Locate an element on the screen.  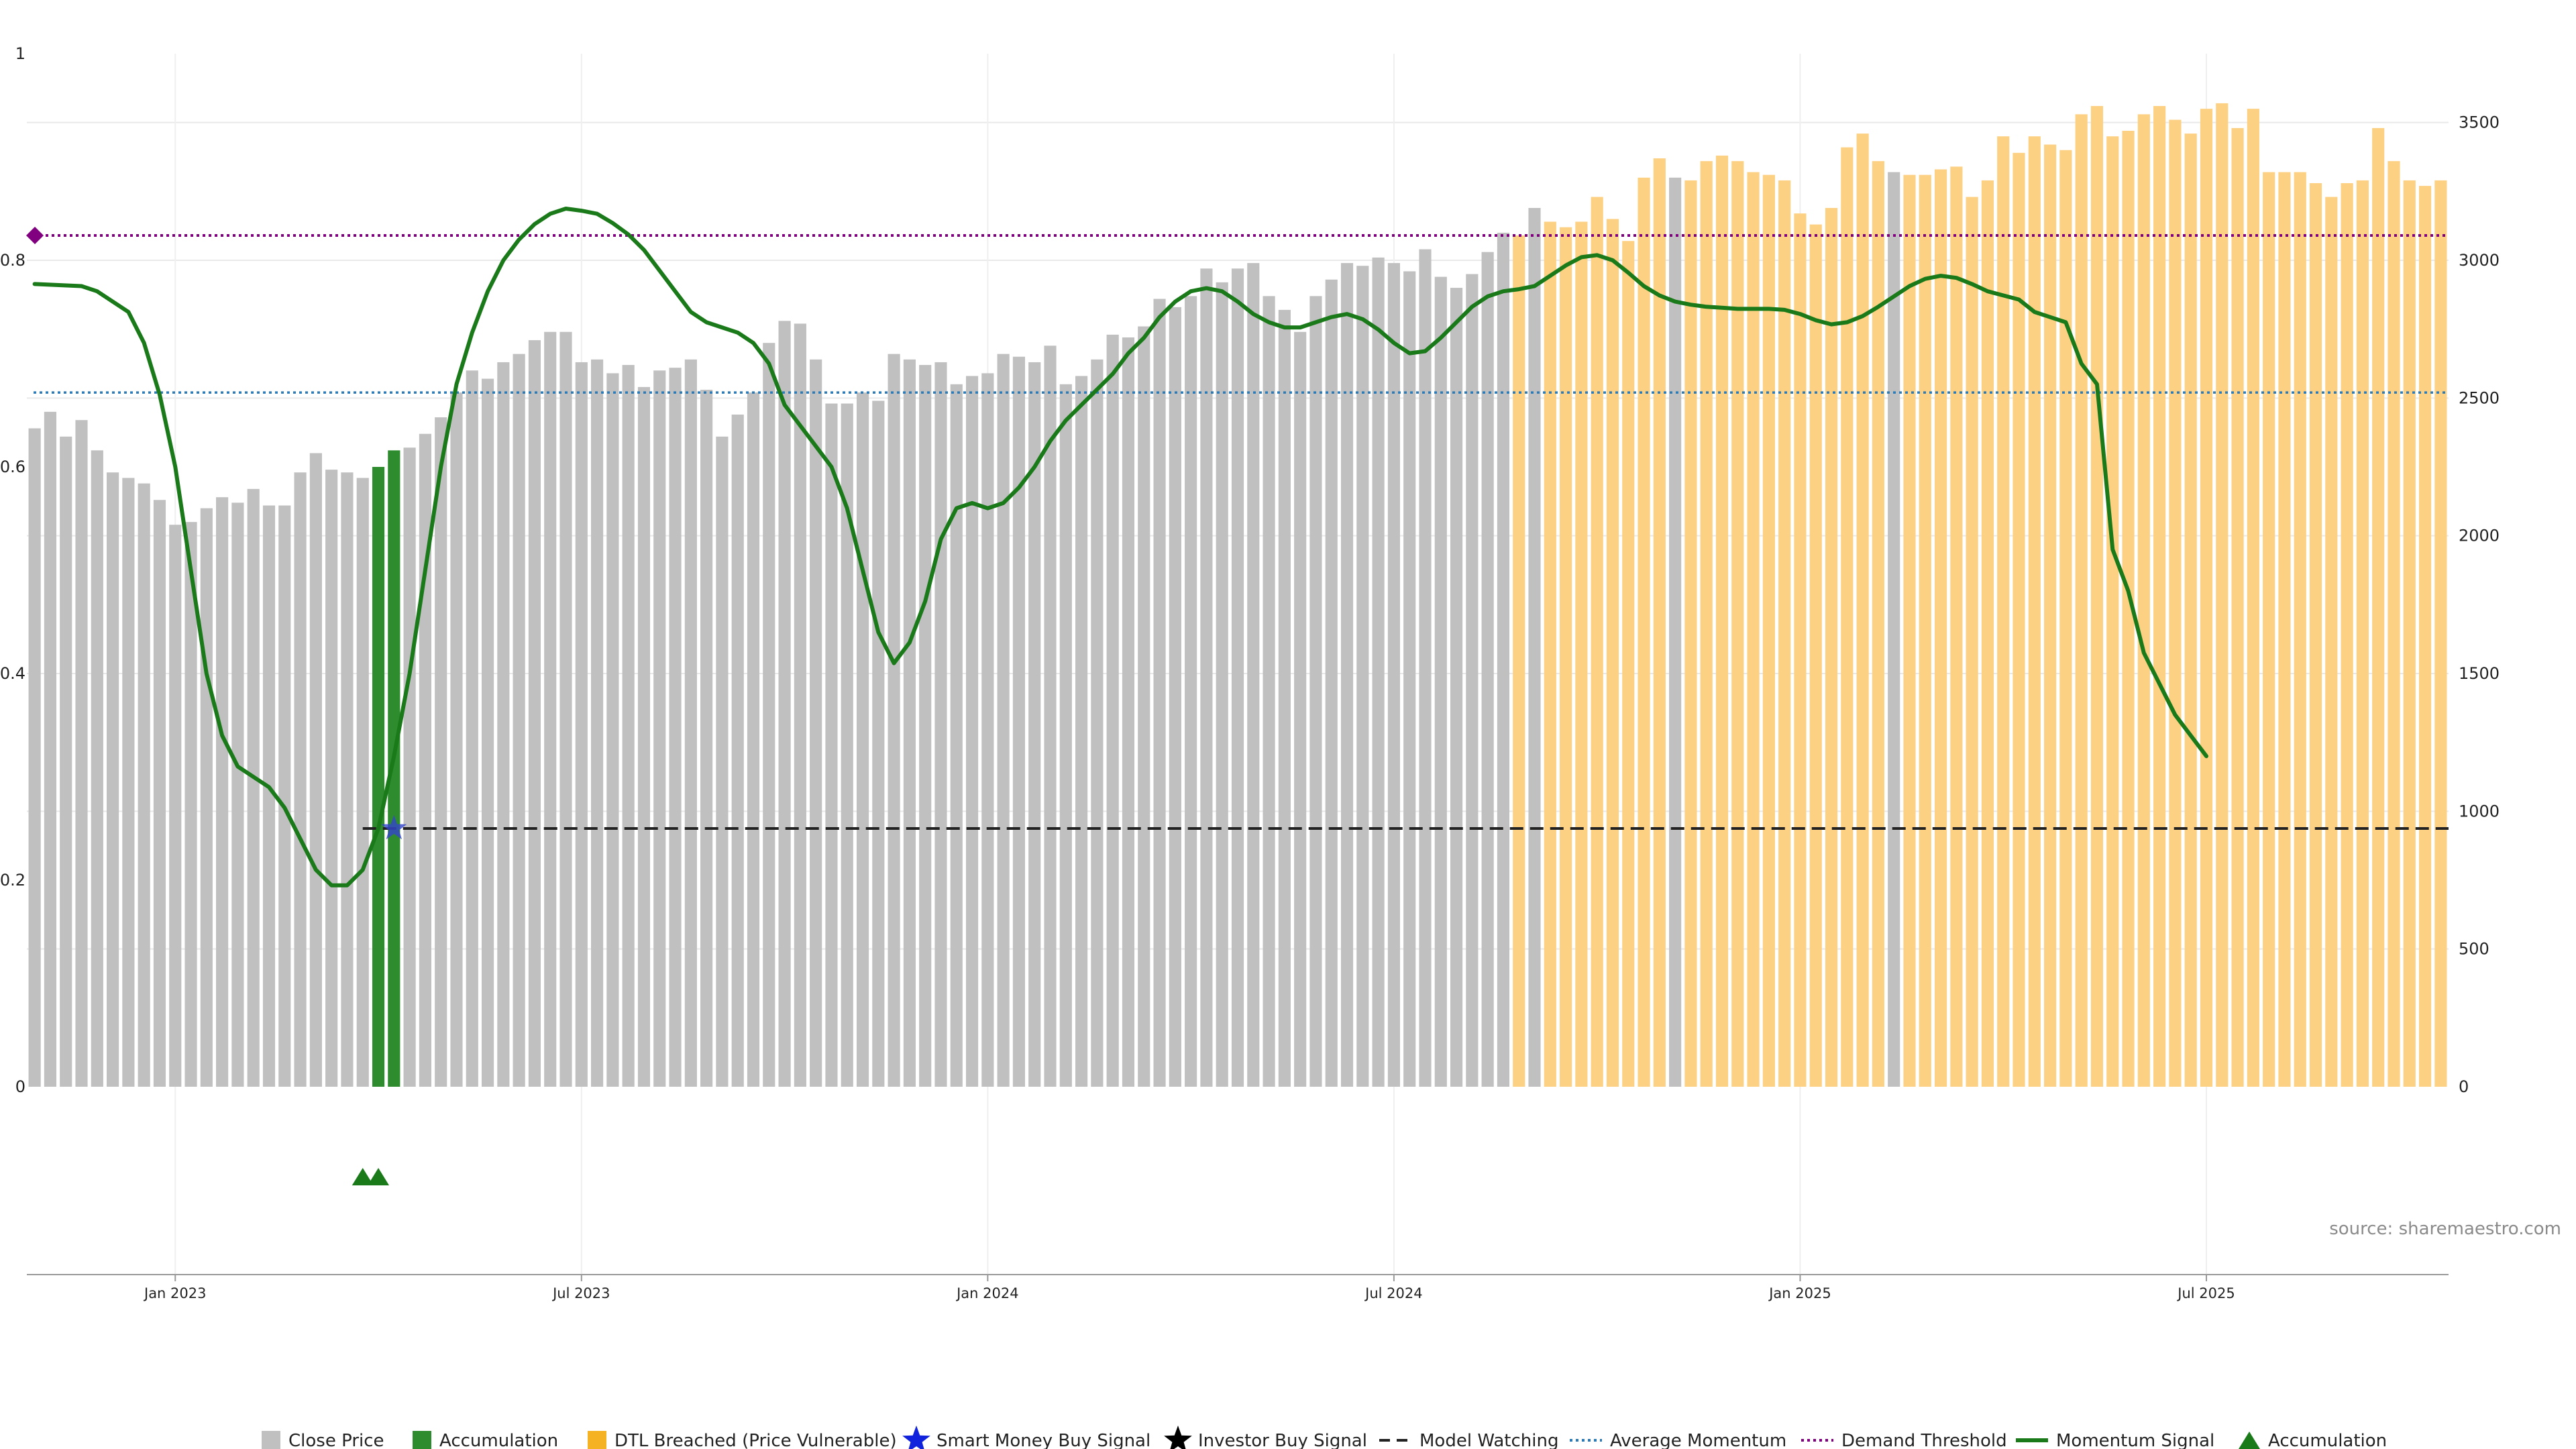
x-axis-tick-label: Jan 2024 is located at coordinates (987, 1293).